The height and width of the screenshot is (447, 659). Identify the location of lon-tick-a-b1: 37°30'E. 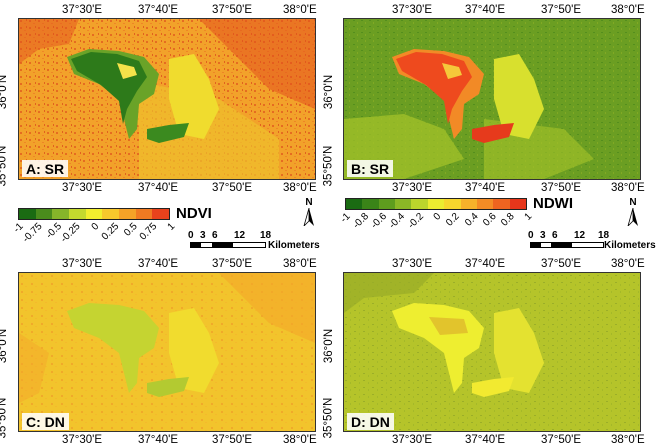
(82, 188).